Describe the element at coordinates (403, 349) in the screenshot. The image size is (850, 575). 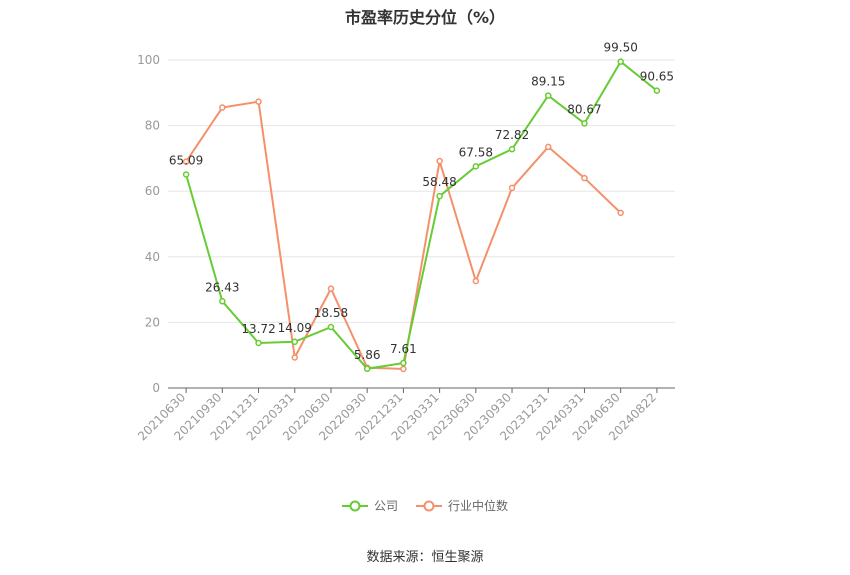
I see `data-label: 7.61` at that location.